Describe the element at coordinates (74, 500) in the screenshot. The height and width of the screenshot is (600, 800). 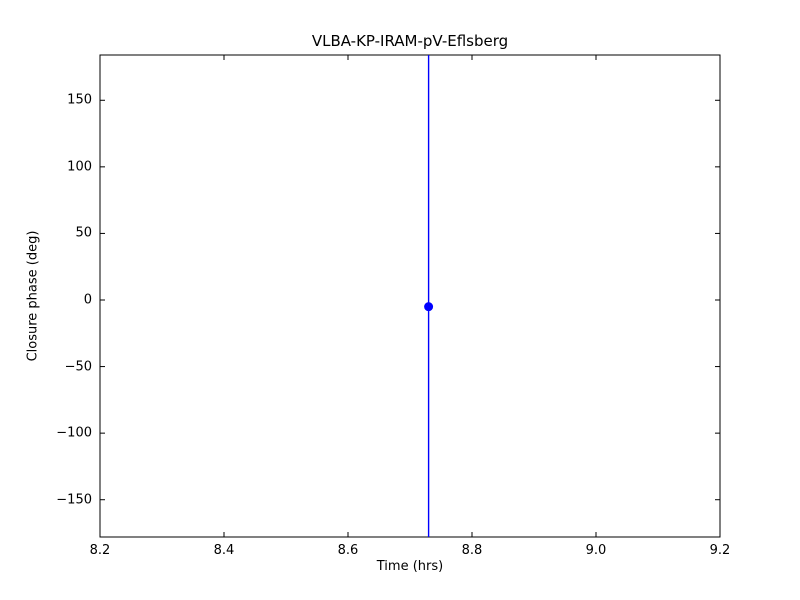
I see `y-tick-label: −150` at that location.